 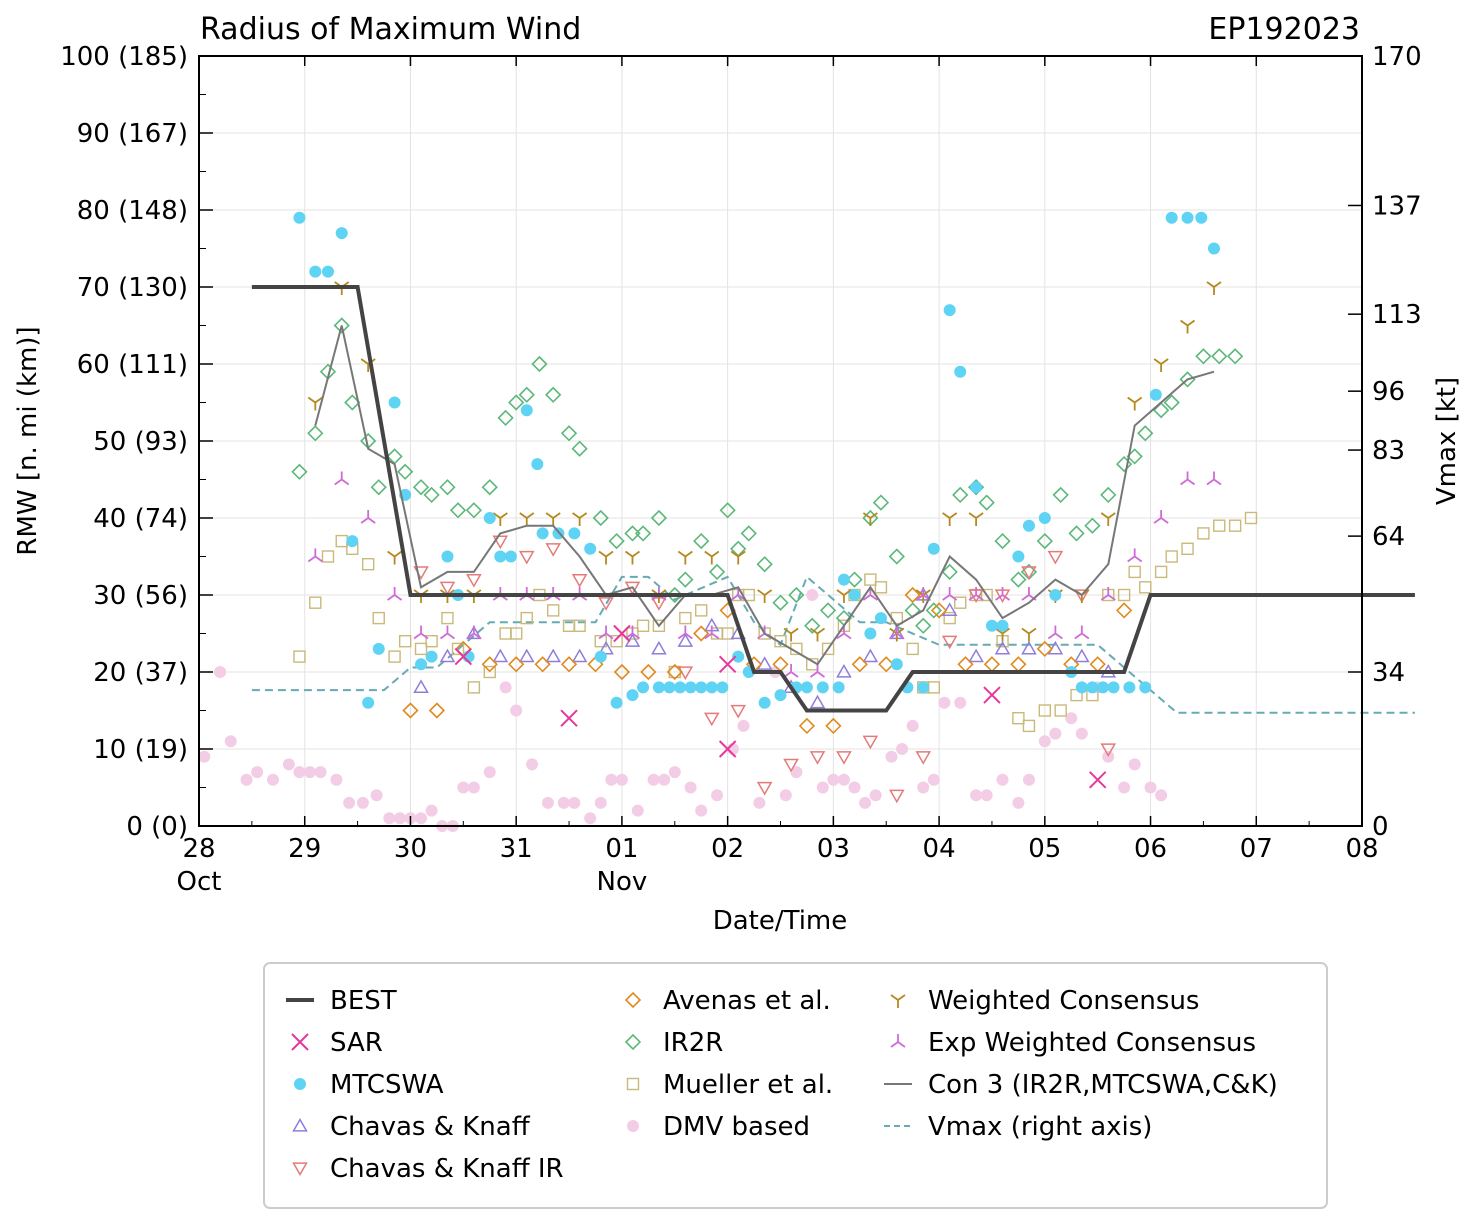 What do you see at coordinates (727, 849) in the screenshot?
I see `x-tick-label-5: 02` at bounding box center [727, 849].